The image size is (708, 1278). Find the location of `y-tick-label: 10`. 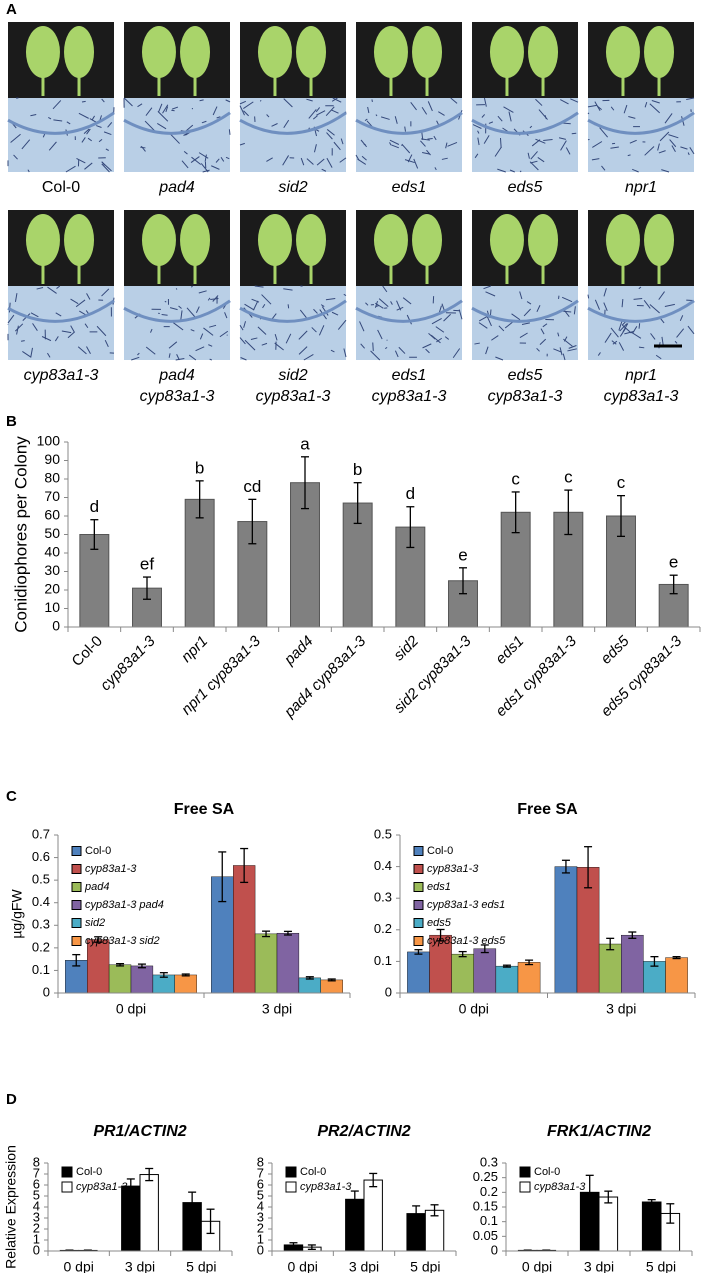

y-tick-label: 10 is located at coordinates (52, 607).